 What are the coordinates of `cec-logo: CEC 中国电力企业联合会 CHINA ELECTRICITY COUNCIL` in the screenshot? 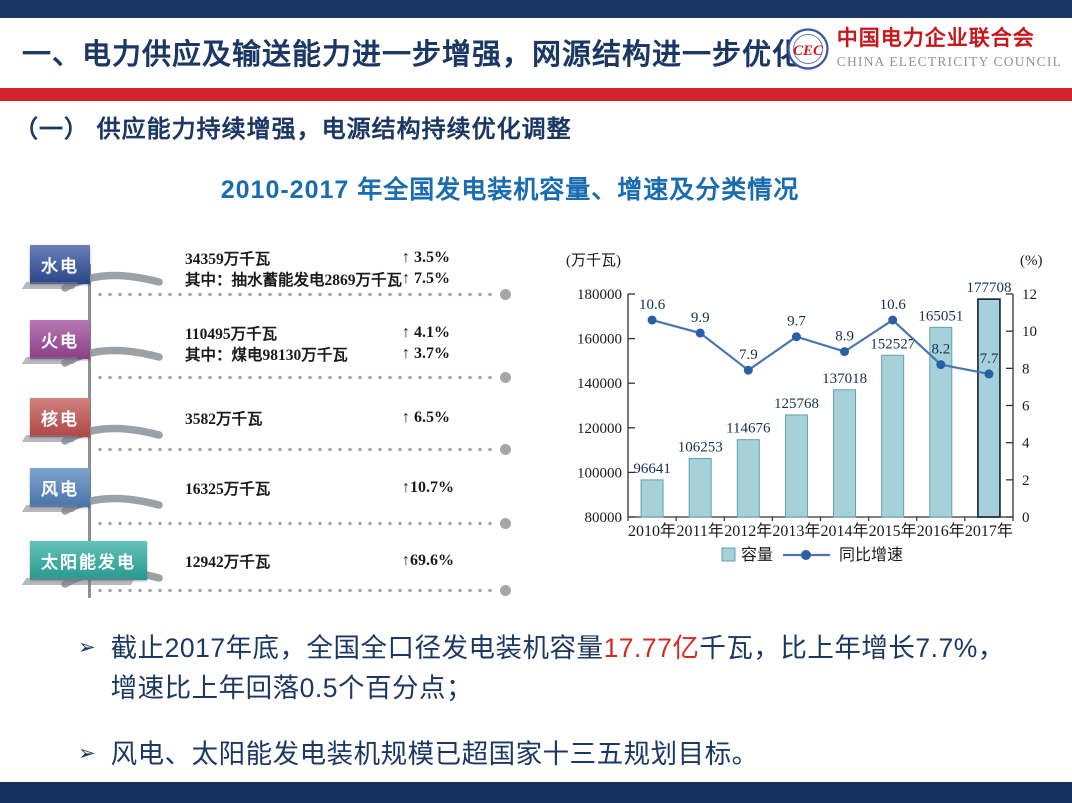 It's located at (924, 47).